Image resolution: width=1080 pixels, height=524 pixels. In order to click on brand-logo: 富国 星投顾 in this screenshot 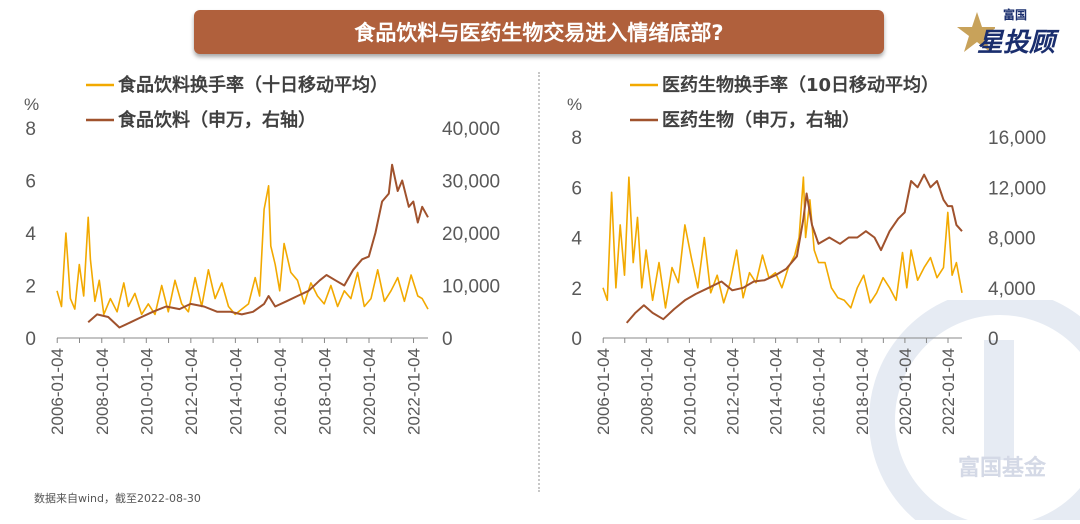, I will do `click(1015, 32)`.